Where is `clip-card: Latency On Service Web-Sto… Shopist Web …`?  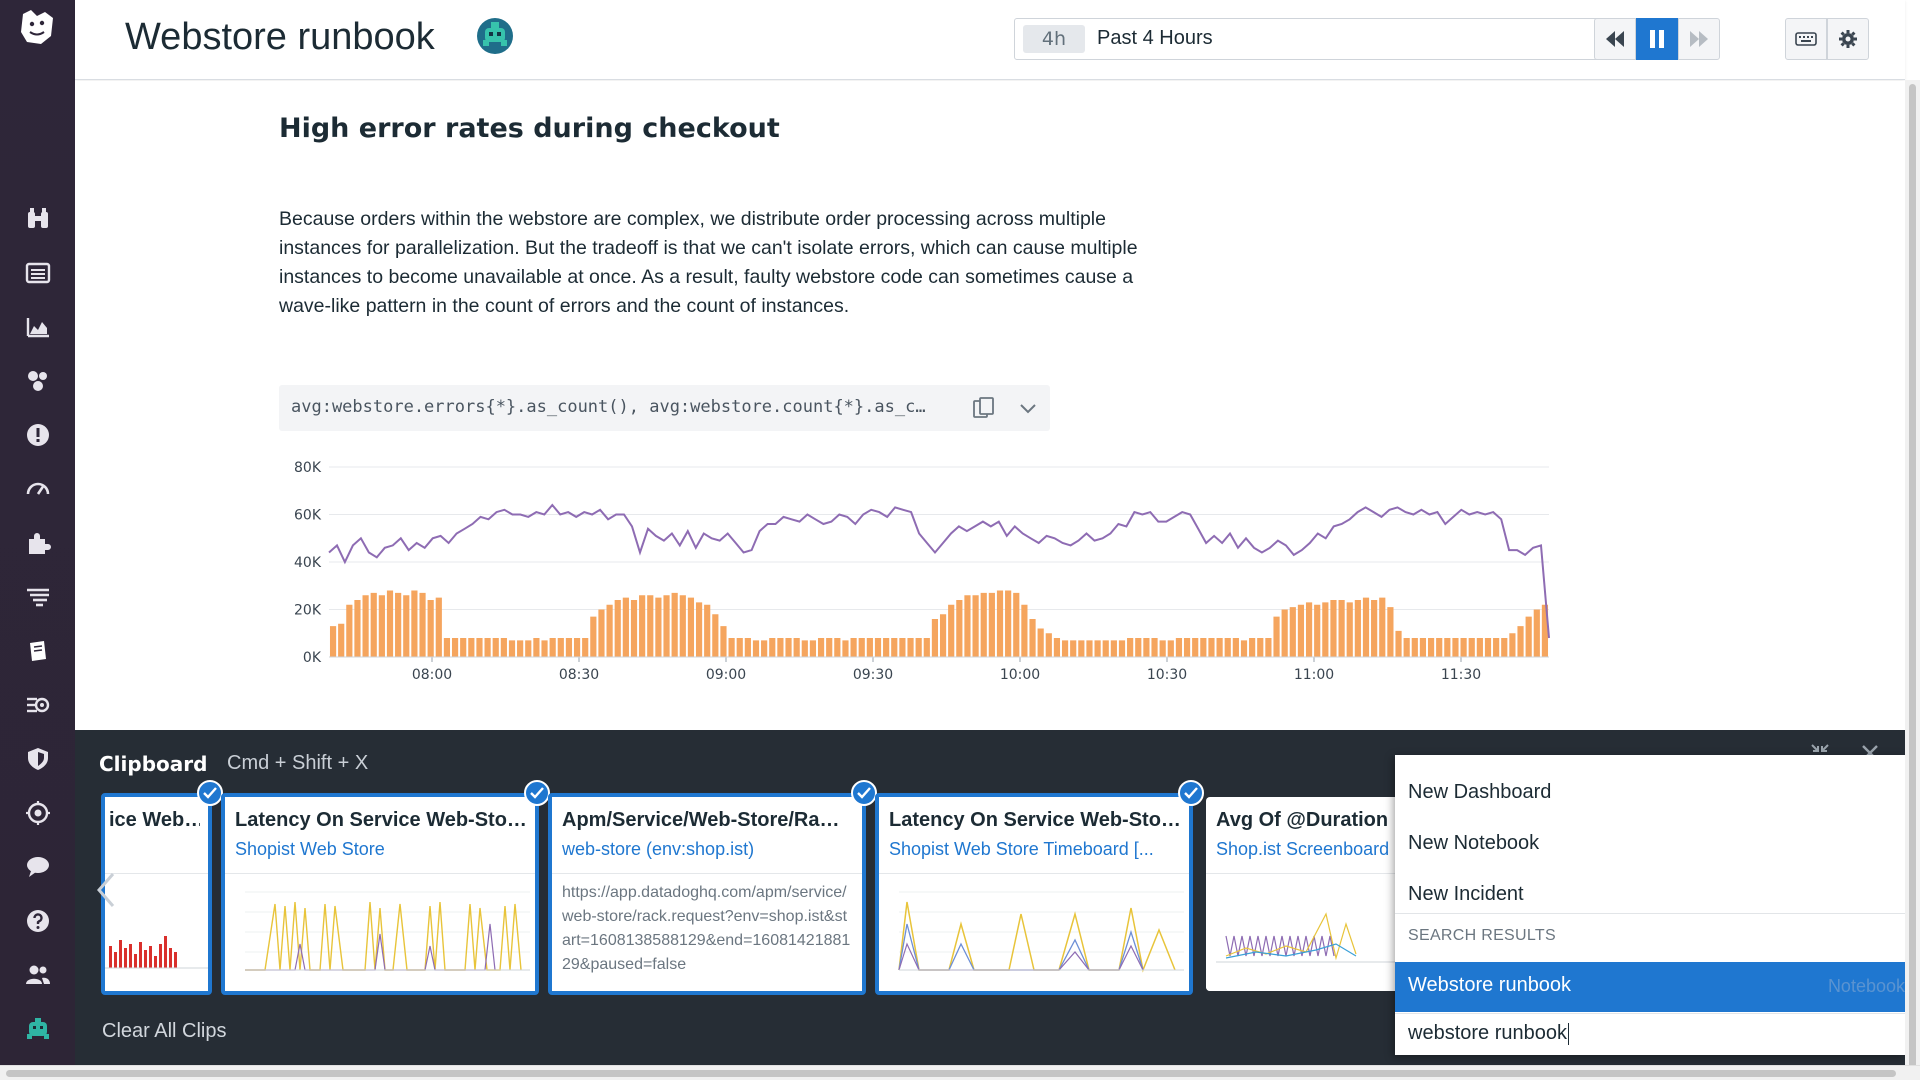
clip-card: Latency On Service Web-Sto… Shopist Web … is located at coordinates (1034, 894).